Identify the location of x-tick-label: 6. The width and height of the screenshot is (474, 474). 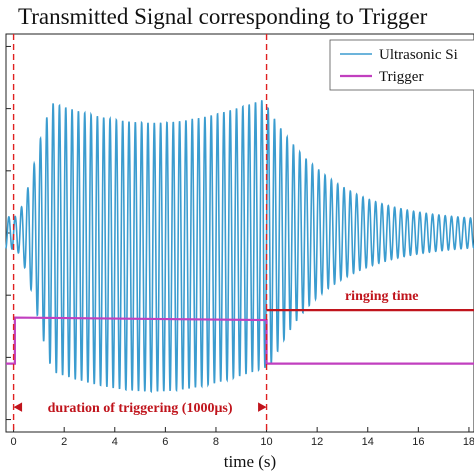
(165, 442).